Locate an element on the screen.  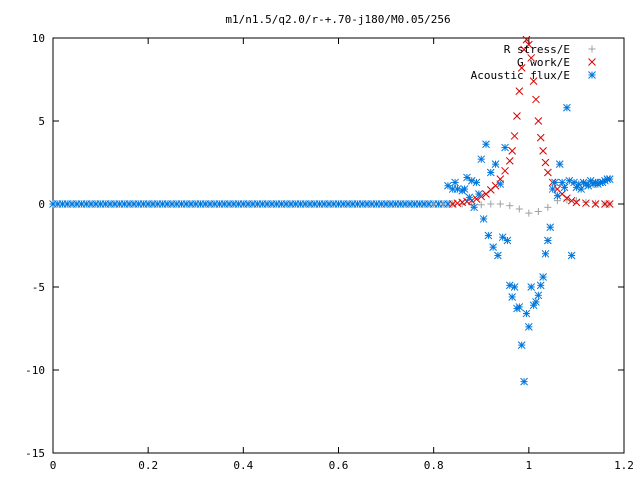
x-tick-label: 0.4 is located at coordinates (243, 465).